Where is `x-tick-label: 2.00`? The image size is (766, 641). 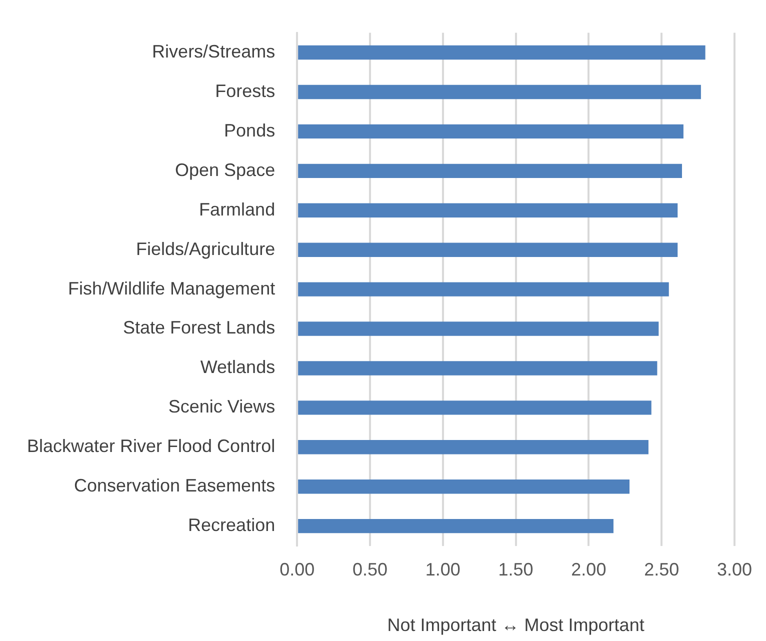 x-tick-label: 2.00 is located at coordinates (588, 570).